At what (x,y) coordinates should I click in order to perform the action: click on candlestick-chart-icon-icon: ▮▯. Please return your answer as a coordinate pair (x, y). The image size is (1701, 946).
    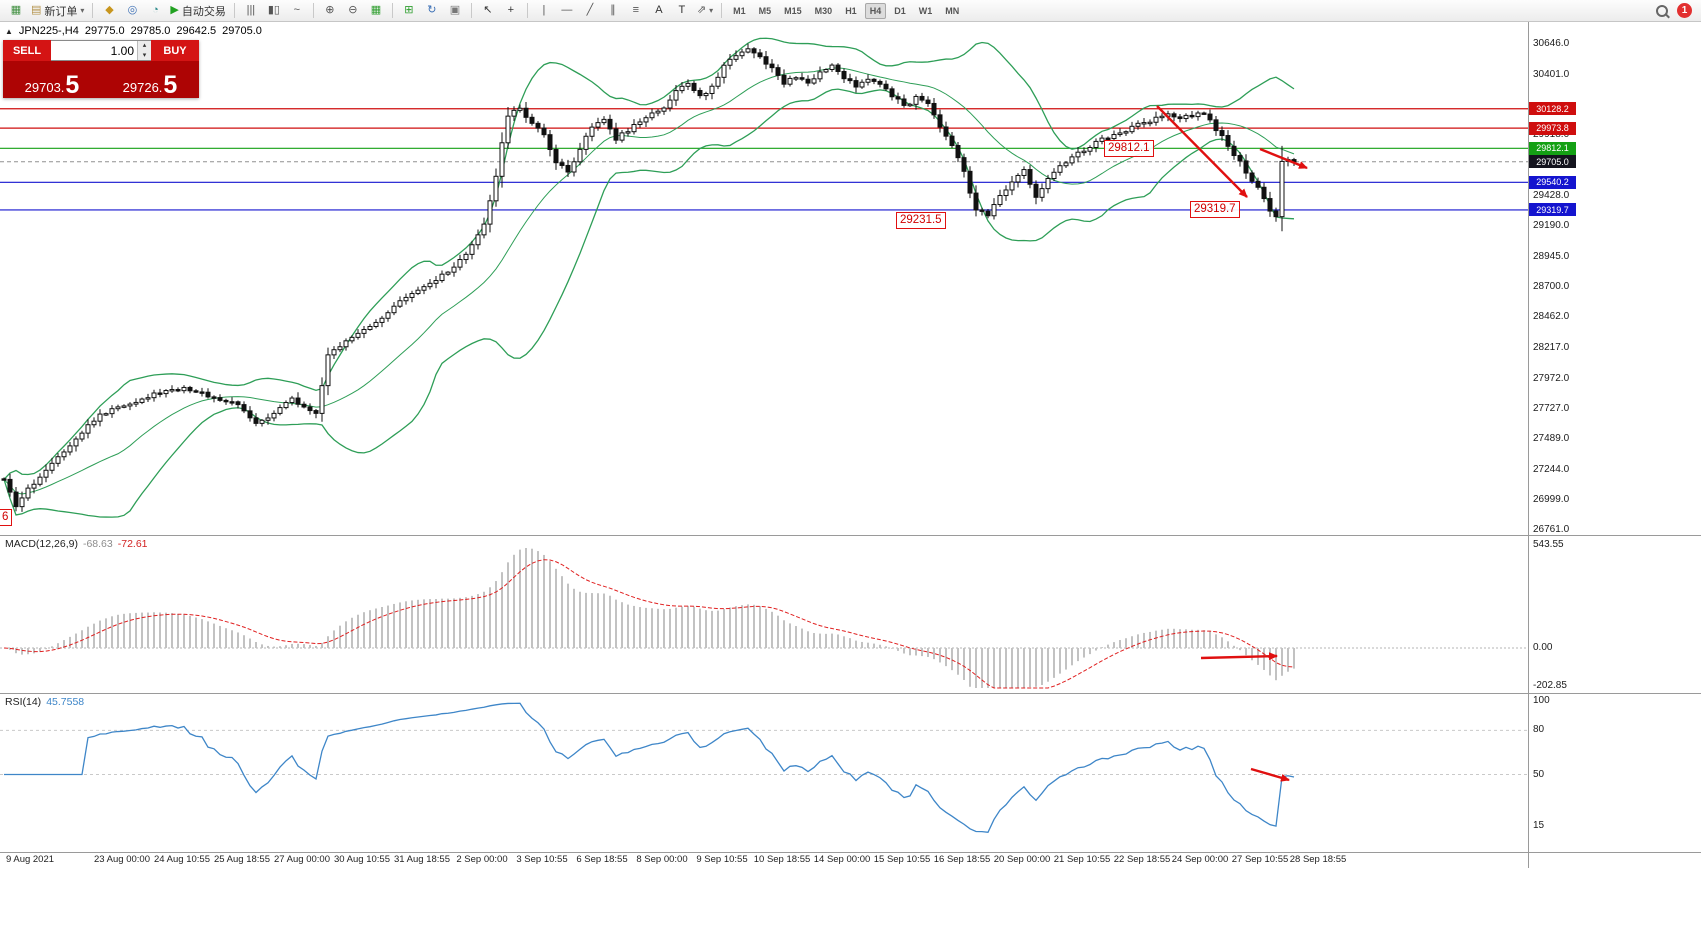
    Looking at the image, I should click on (273, 10).